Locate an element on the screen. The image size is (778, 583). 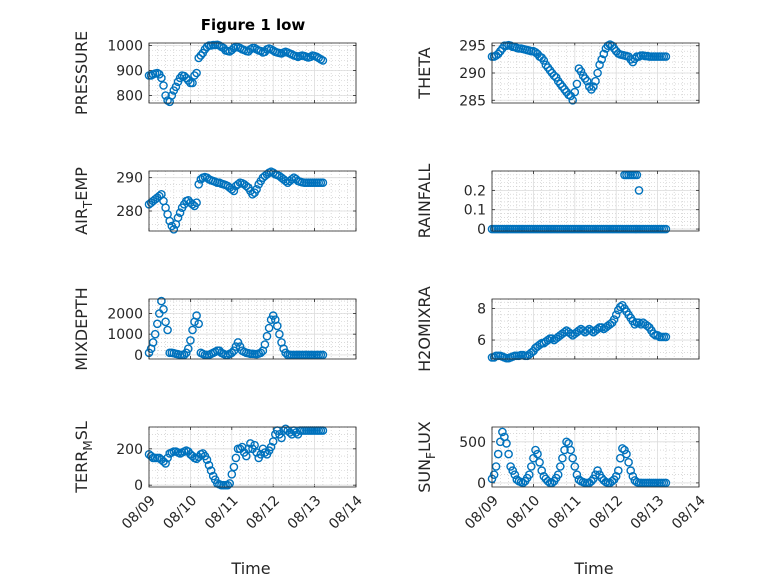
y-axis-label: THETA is located at coordinates (424, 73).